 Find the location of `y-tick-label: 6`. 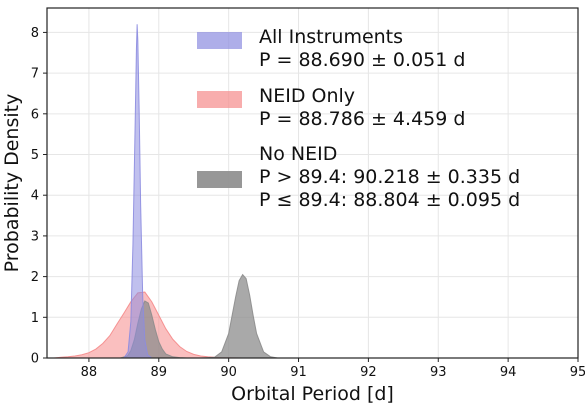

y-tick-label: 6 is located at coordinates (35, 114).